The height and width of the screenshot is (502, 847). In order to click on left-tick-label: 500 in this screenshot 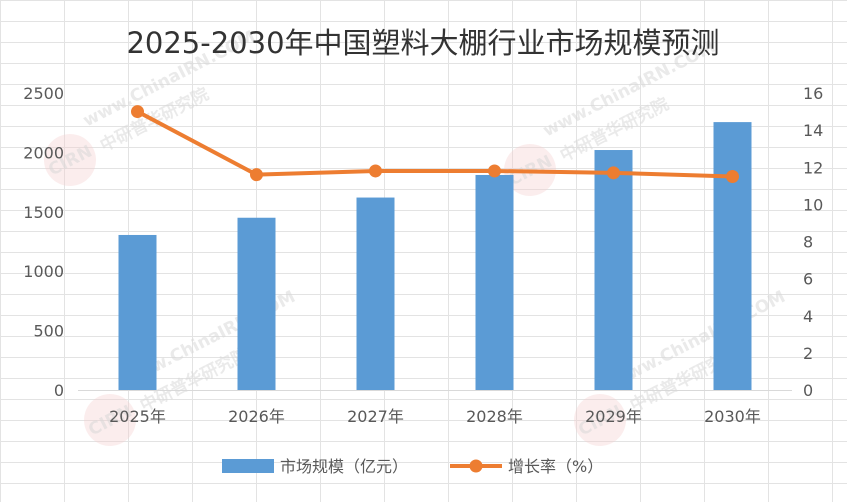, I will do `click(48, 331)`.